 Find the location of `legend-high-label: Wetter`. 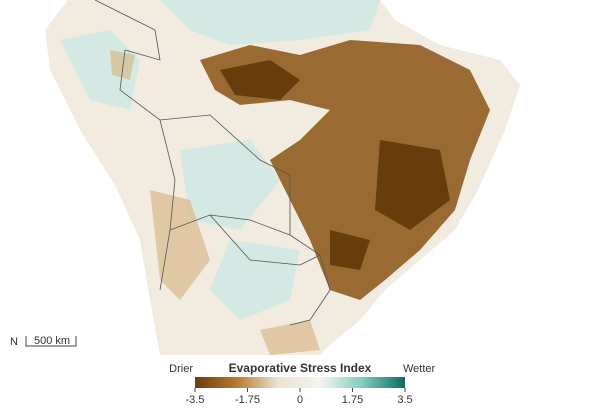

legend-high-label: Wetter is located at coordinates (419, 369).